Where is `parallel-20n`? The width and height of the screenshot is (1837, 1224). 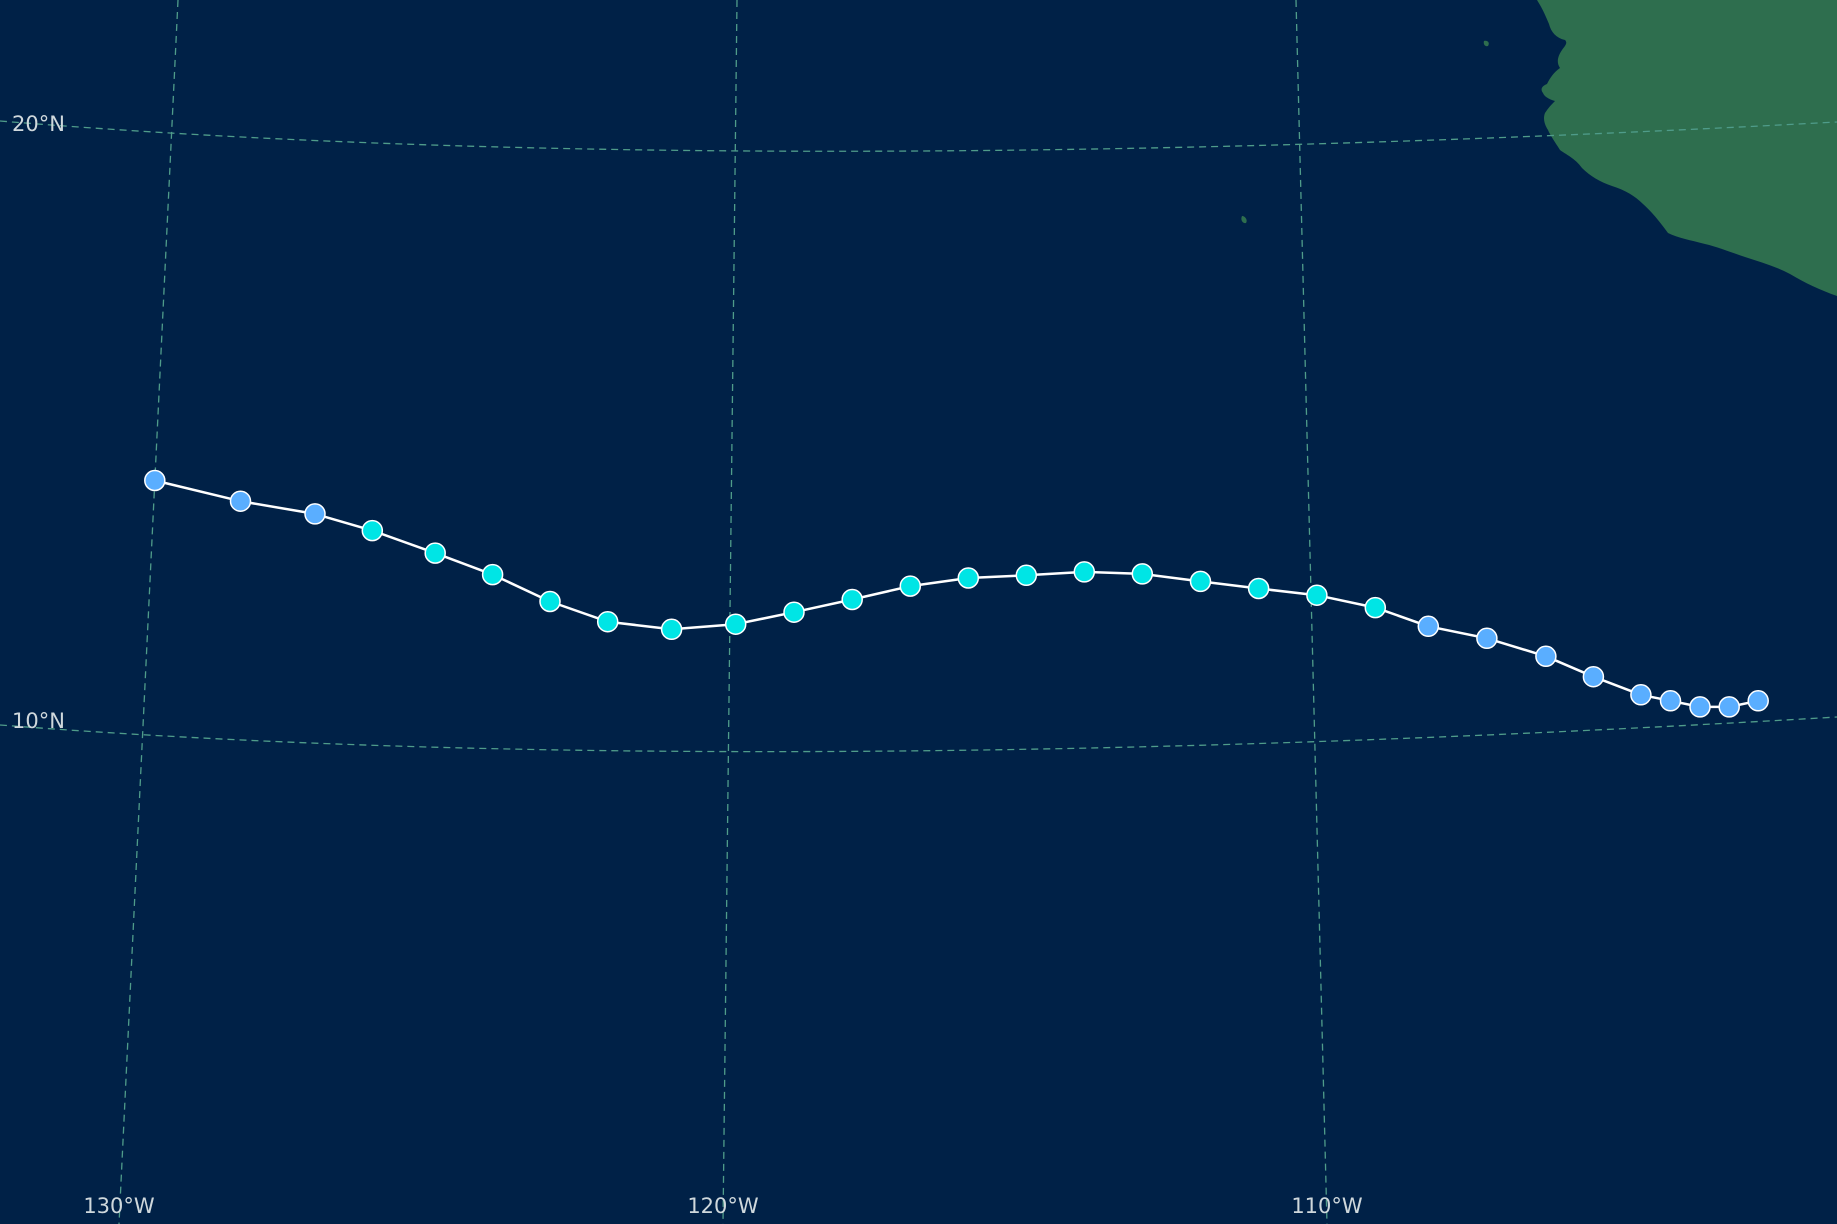 parallel-20n is located at coordinates (918, 136).